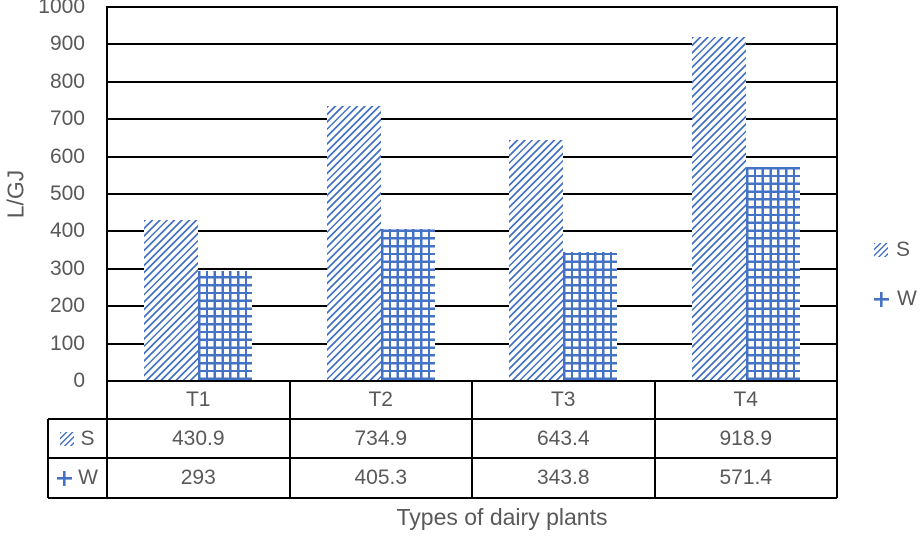 The image size is (922, 536). Describe the element at coordinates (225, 325) in the screenshot. I see `bar-w-t1` at that location.